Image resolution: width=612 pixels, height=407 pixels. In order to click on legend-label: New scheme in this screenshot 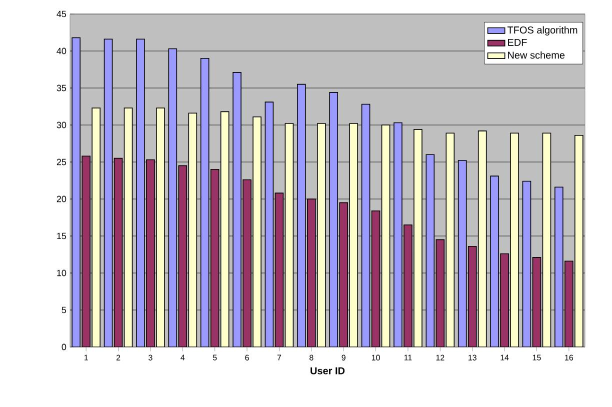, I will do `click(536, 55)`.